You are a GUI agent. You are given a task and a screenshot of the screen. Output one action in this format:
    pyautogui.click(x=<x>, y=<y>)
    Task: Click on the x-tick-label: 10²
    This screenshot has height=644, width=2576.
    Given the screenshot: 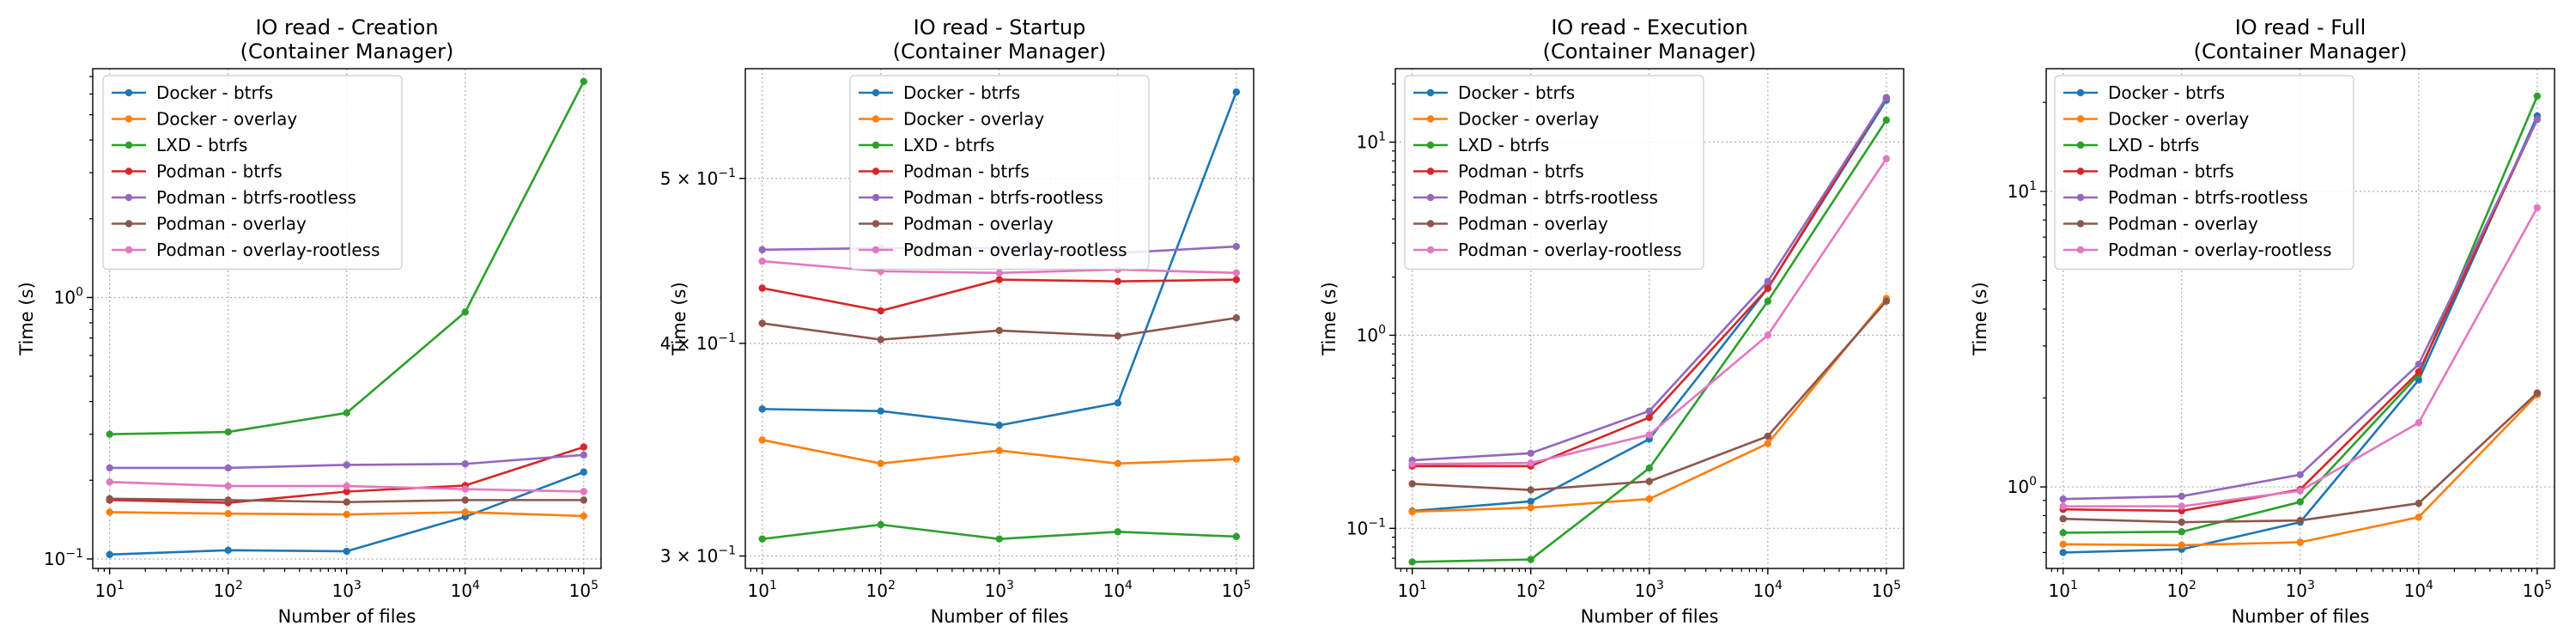 What is the action you would take?
    pyautogui.click(x=2181, y=590)
    